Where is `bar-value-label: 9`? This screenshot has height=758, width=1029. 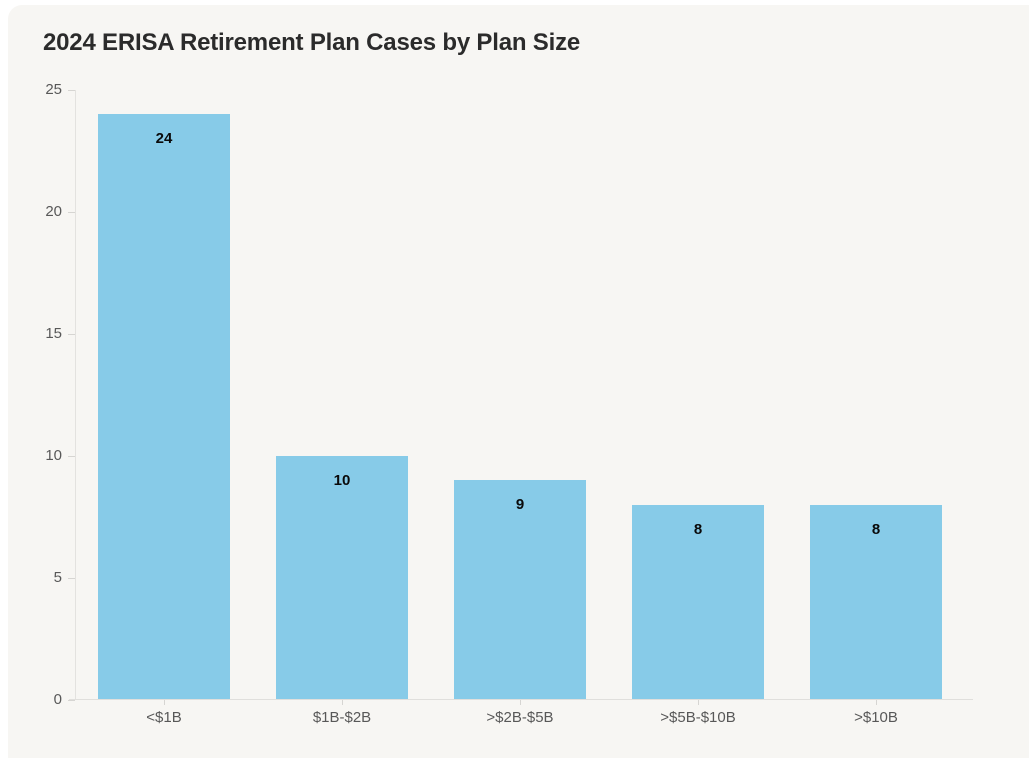 bar-value-label: 9 is located at coordinates (520, 505).